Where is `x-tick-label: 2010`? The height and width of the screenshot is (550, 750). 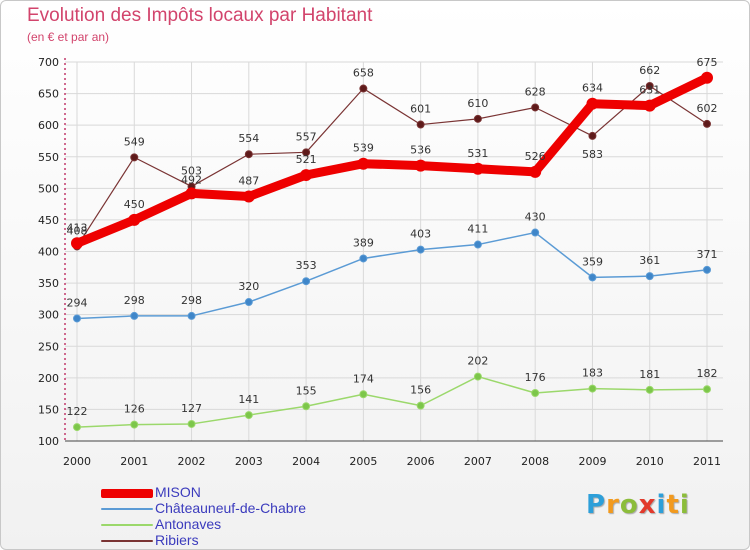
x-tick-label: 2010 is located at coordinates (650, 461).